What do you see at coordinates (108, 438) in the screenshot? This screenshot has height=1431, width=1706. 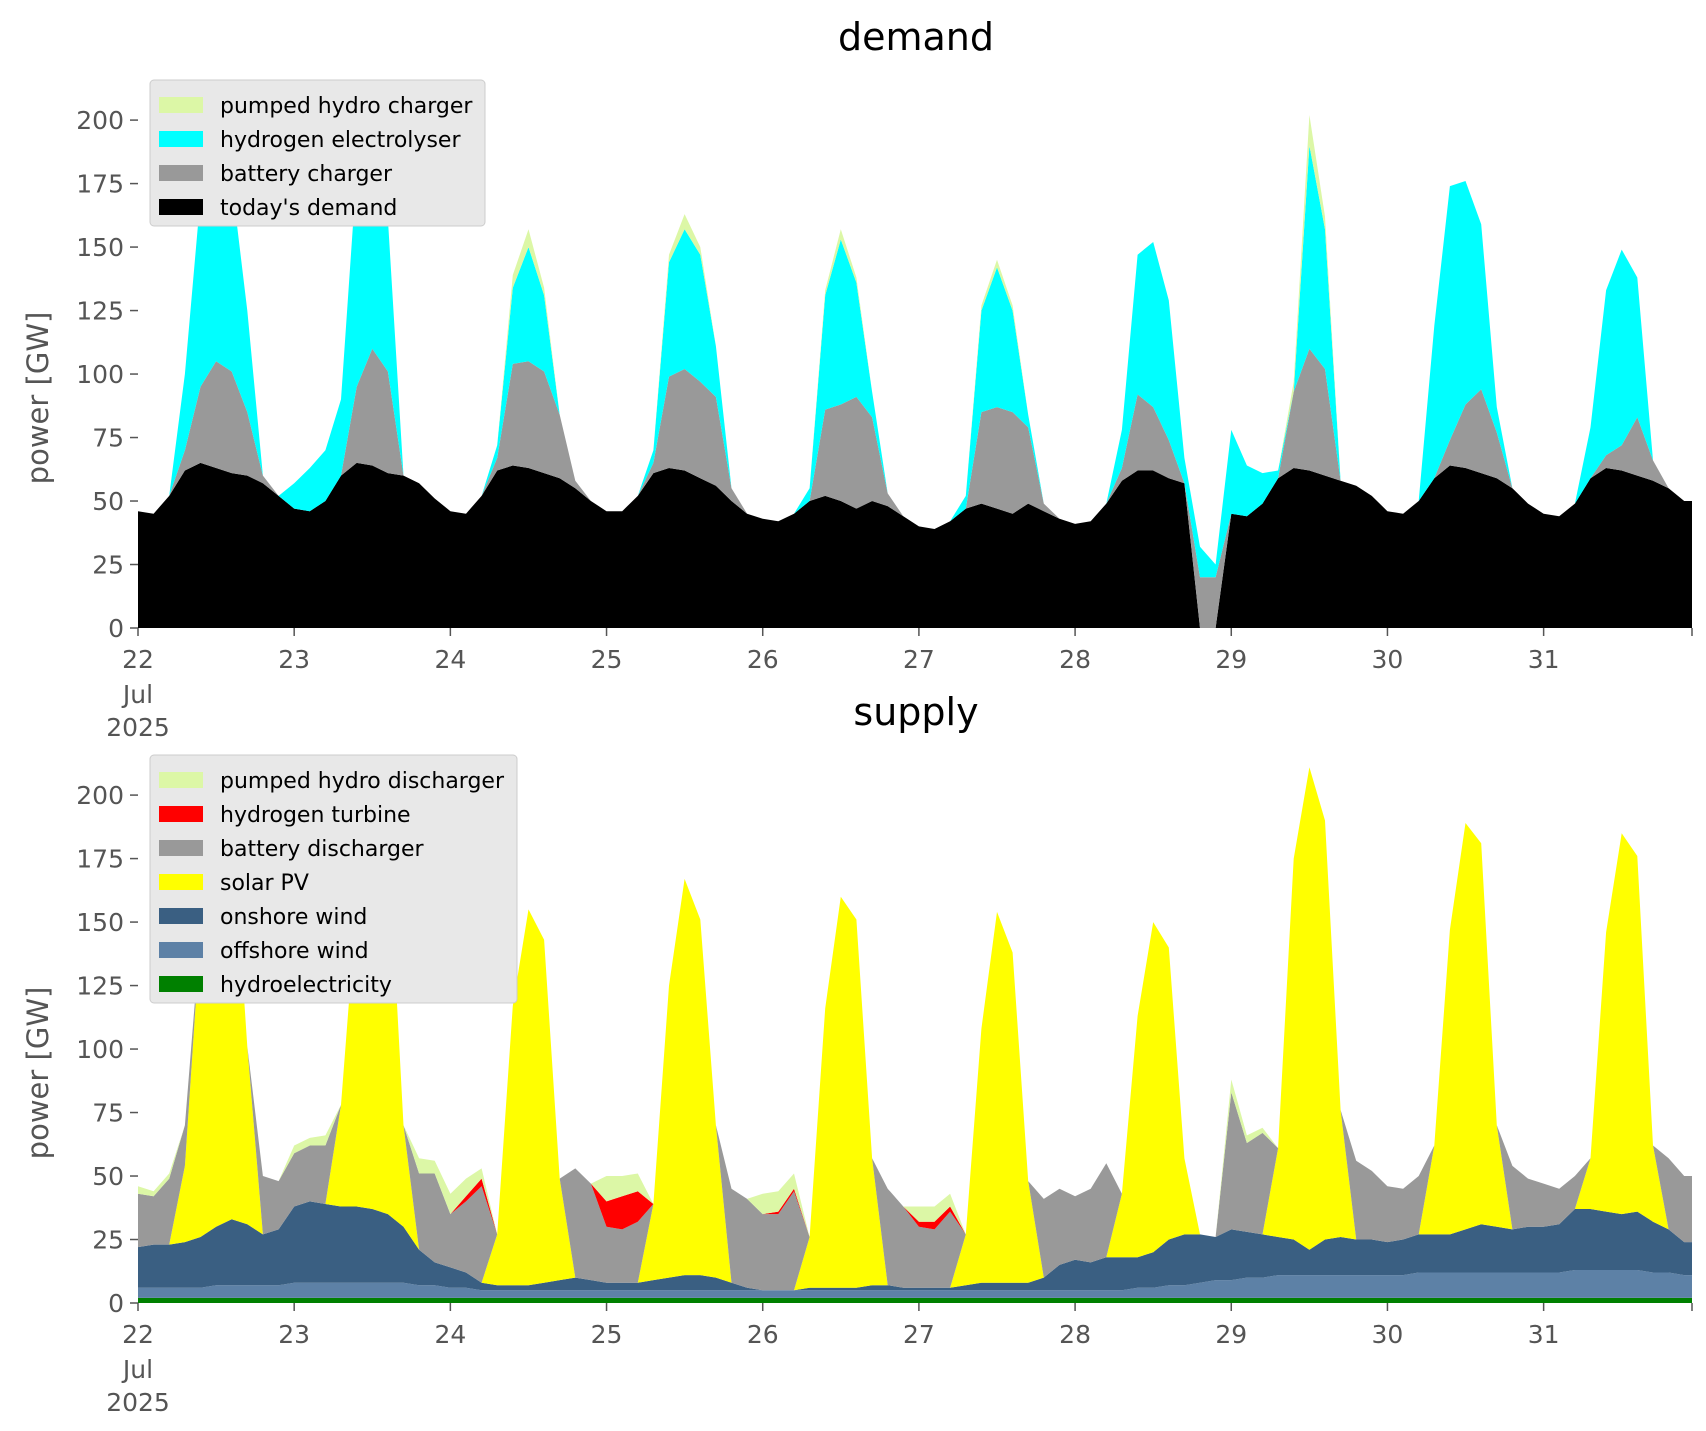 I see `demand-y-tick-label: 75` at bounding box center [108, 438].